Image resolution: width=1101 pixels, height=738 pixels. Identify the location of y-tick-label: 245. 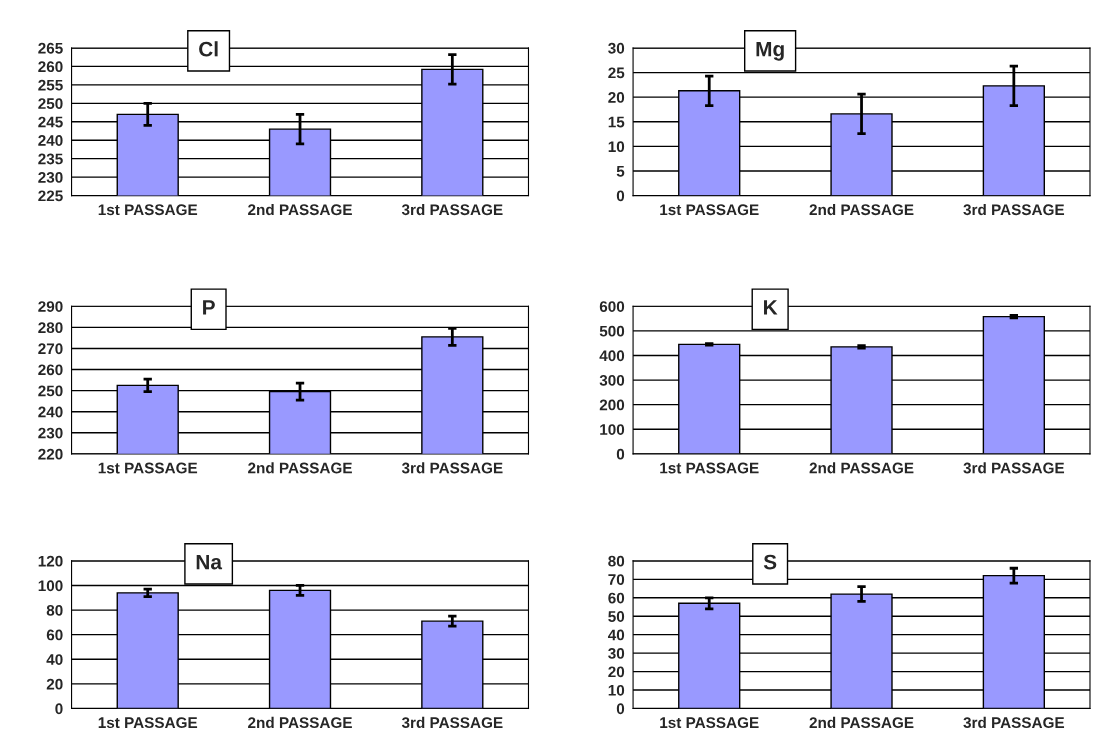
(50, 122).